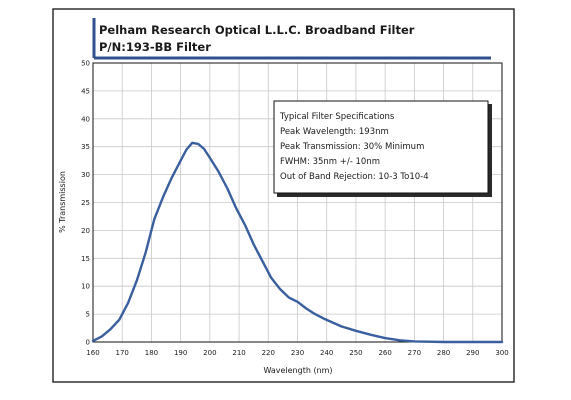 The width and height of the screenshot is (571, 400). I want to click on x-tick-label: 270, so click(414, 353).